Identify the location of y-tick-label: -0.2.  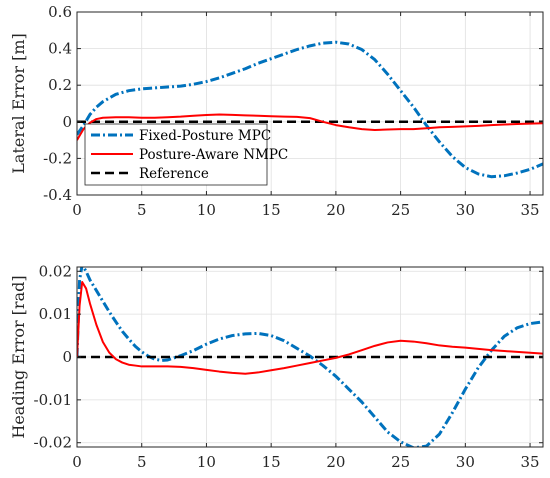
(57, 158).